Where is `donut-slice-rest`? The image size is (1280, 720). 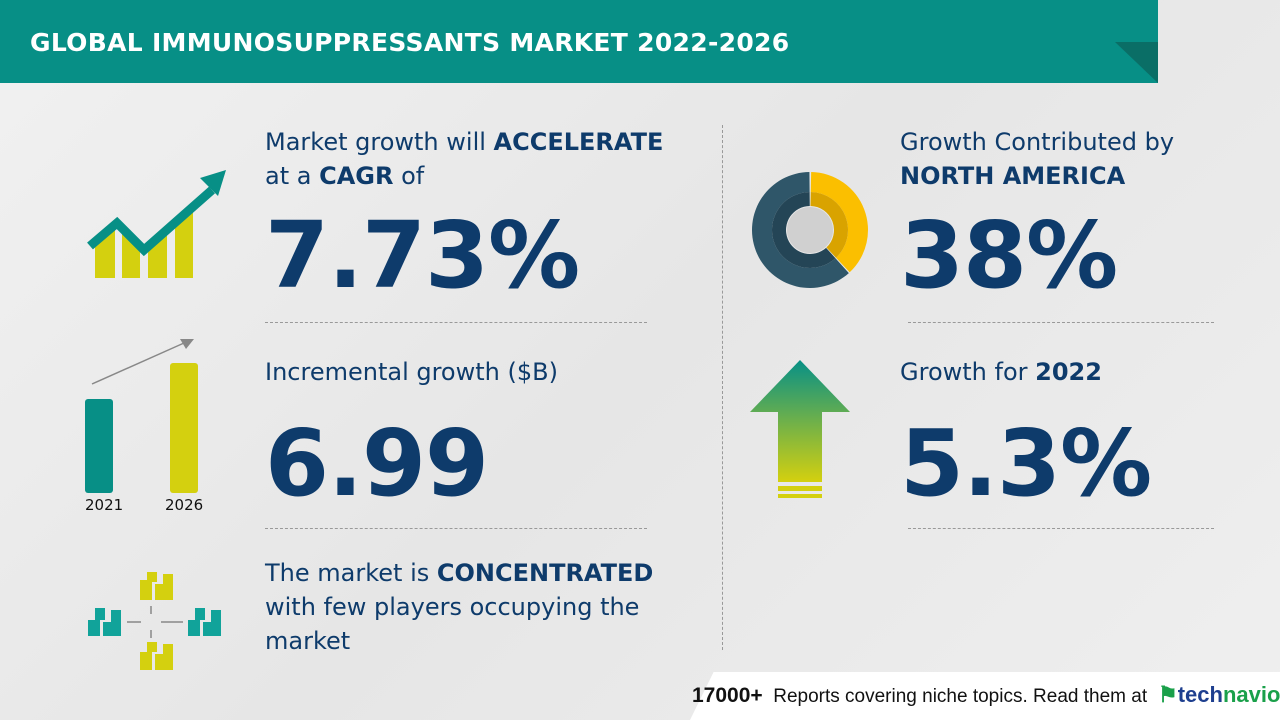 donut-slice-rest is located at coordinates (800, 230).